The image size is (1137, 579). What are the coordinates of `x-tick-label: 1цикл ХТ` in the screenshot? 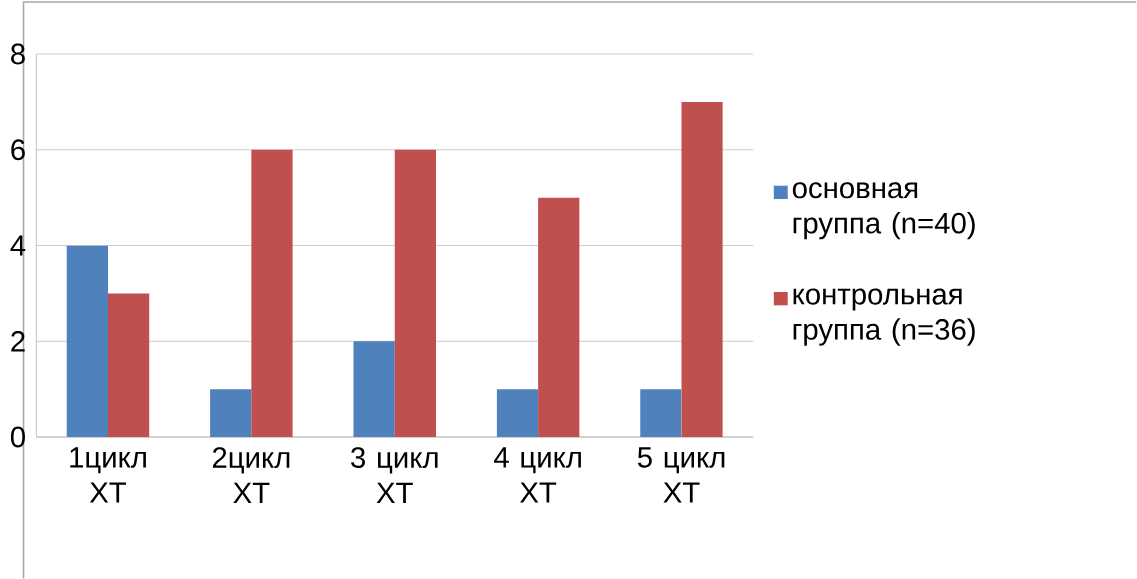 It's located at (108, 475).